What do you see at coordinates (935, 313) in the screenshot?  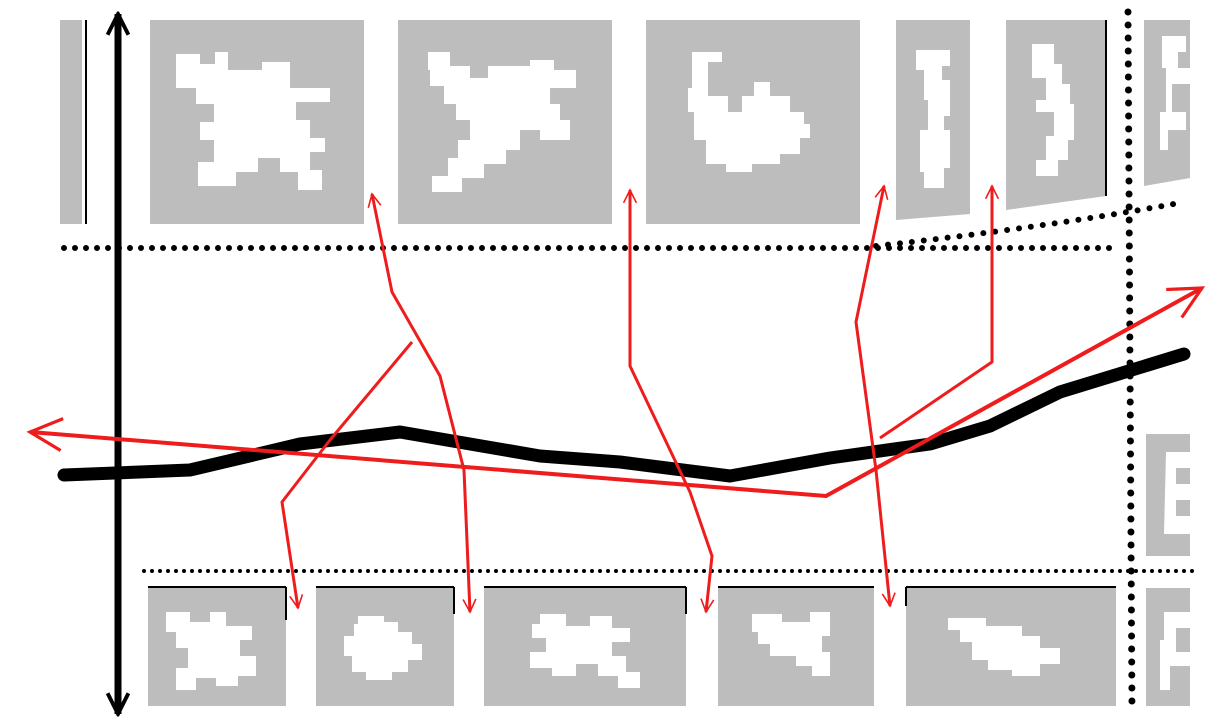 I see `arrow-top5-to-trend` at bounding box center [935, 313].